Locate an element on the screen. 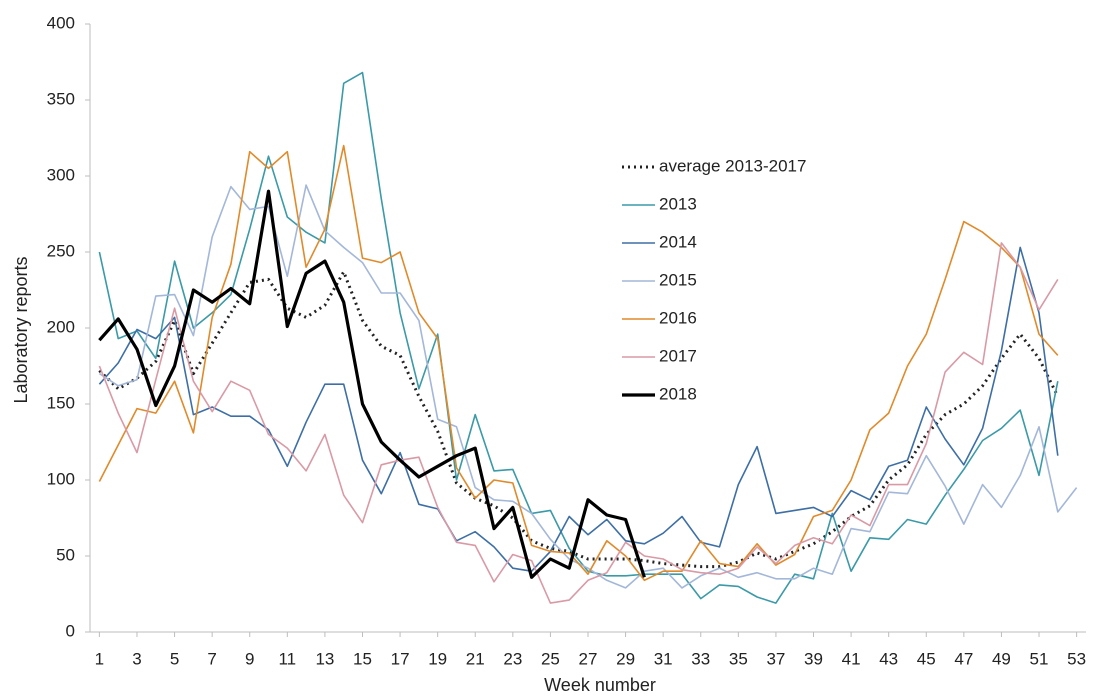  y-tick-label: 200 is located at coordinates (61, 326).